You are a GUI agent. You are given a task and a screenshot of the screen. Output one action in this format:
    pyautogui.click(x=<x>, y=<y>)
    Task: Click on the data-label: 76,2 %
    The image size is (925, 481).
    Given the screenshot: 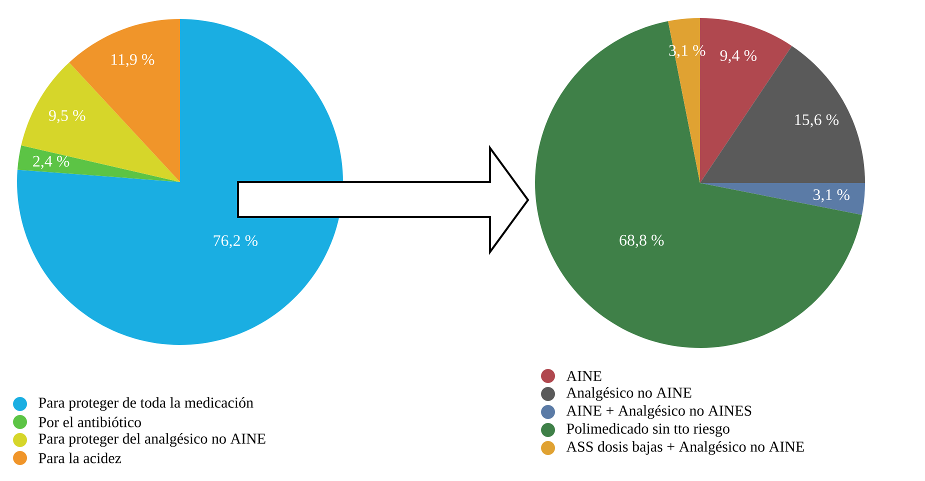 What is the action you would take?
    pyautogui.click(x=236, y=241)
    